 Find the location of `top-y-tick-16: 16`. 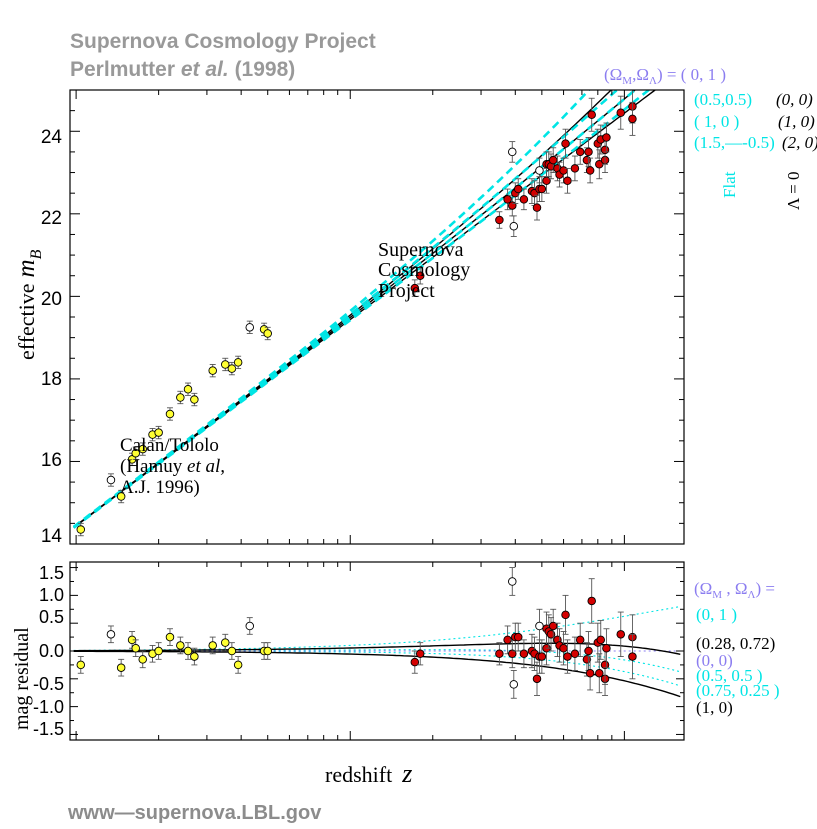

top-y-tick-16: 16 is located at coordinates (51, 460).